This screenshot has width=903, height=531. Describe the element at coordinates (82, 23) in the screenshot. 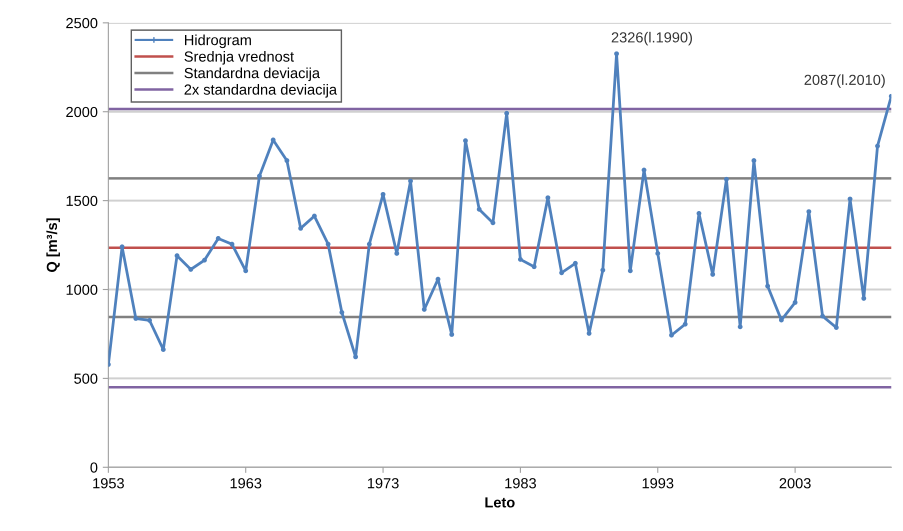

I see `y-tick-label: 2500` at that location.